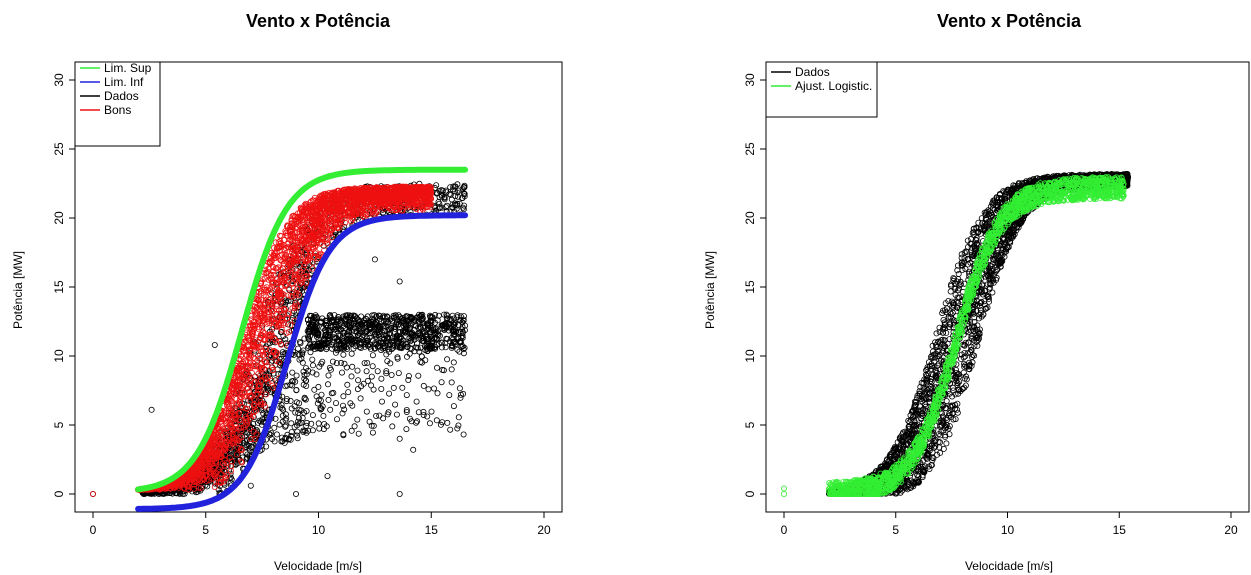  Describe the element at coordinates (544, 530) in the screenshot. I see `x-tick-label: 20` at that location.